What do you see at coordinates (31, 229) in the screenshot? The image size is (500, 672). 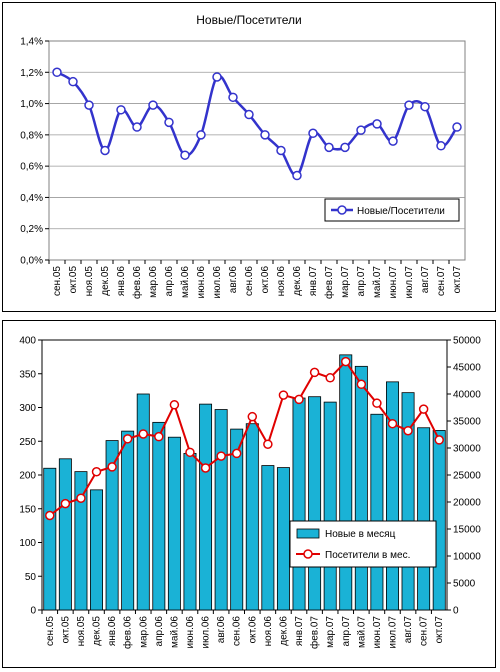 I see `y-tick-label: 0,2%` at bounding box center [31, 229].